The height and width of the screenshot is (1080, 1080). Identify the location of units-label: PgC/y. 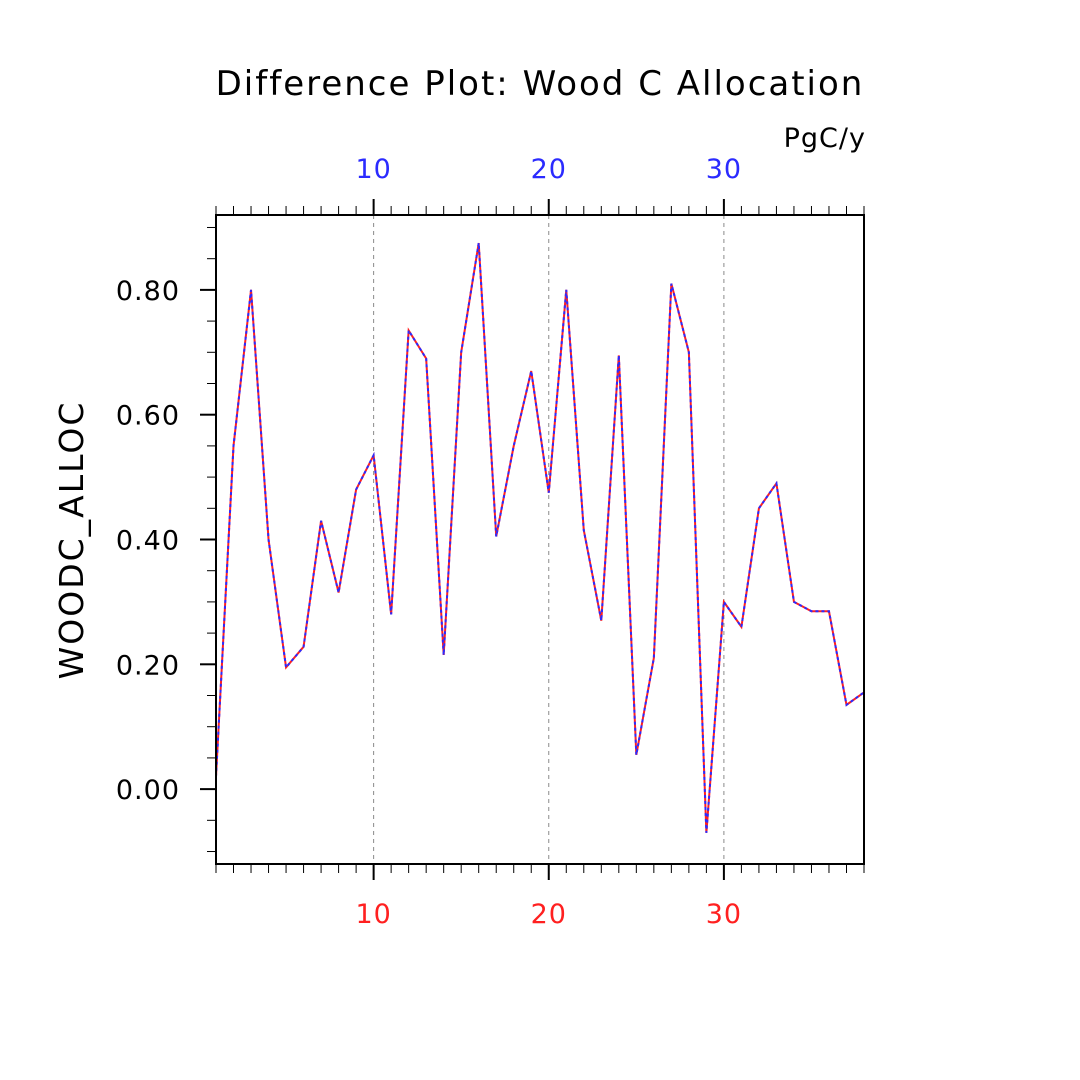
(825, 138).